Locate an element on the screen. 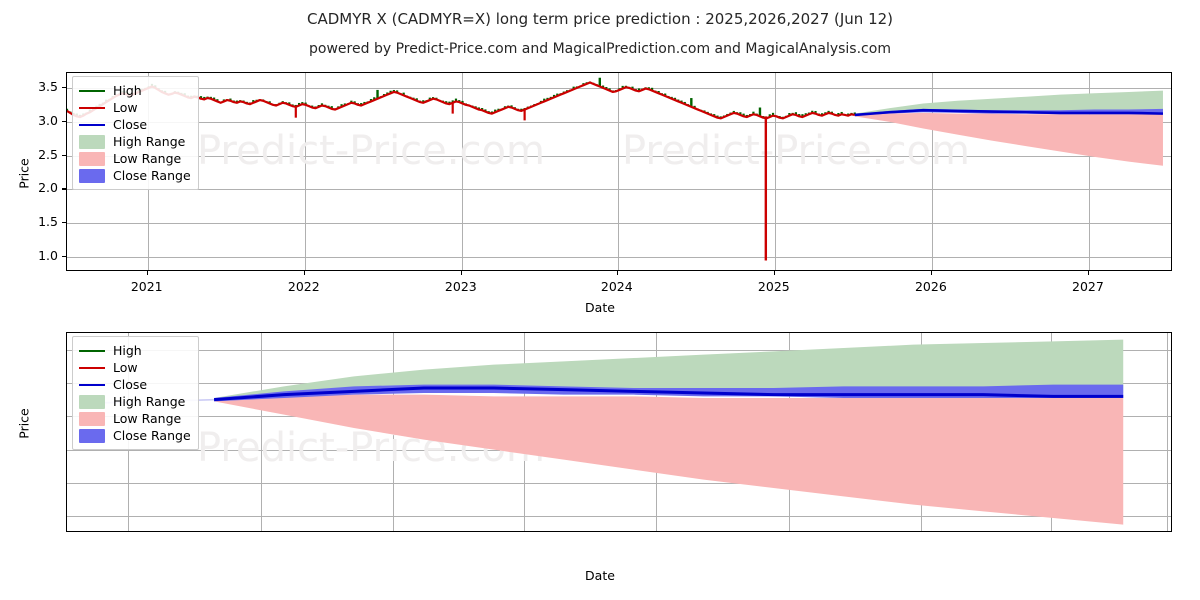 The height and width of the screenshot is (600, 1200). y-tick-label: 1.0 is located at coordinates (48, 256).